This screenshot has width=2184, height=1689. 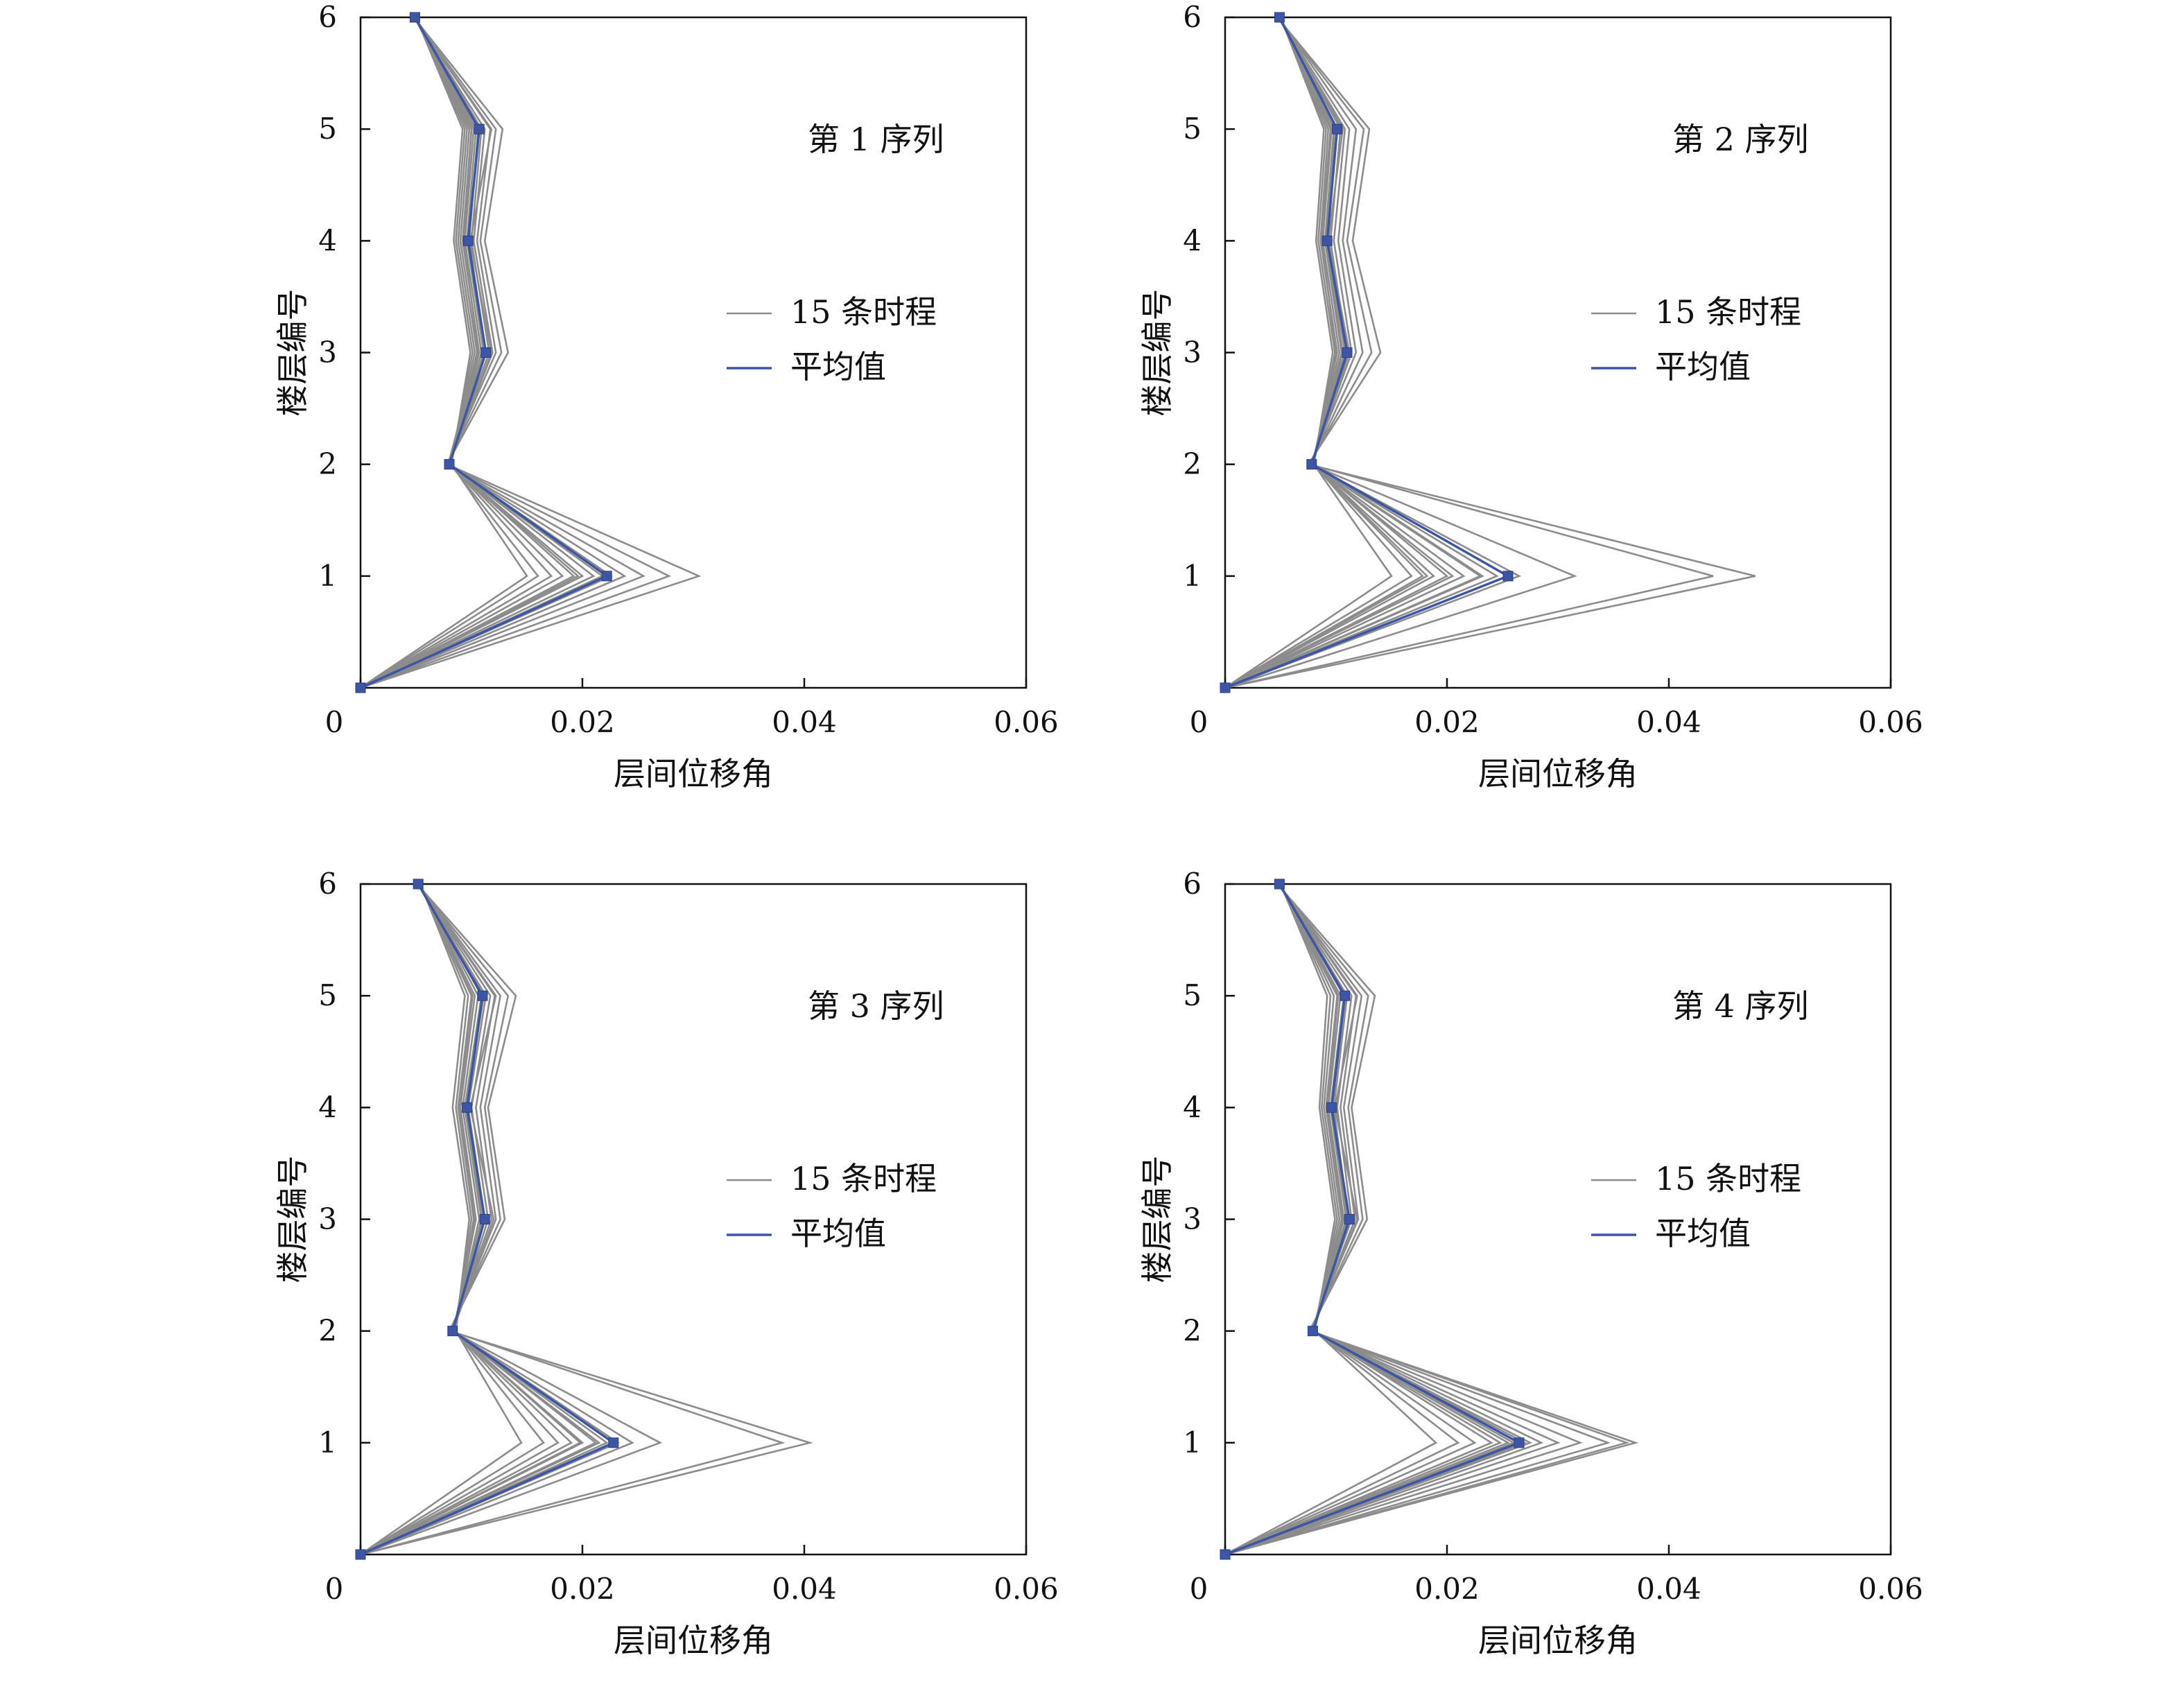 I want to click on x-tick-label: 0.04, so click(x=1669, y=722).